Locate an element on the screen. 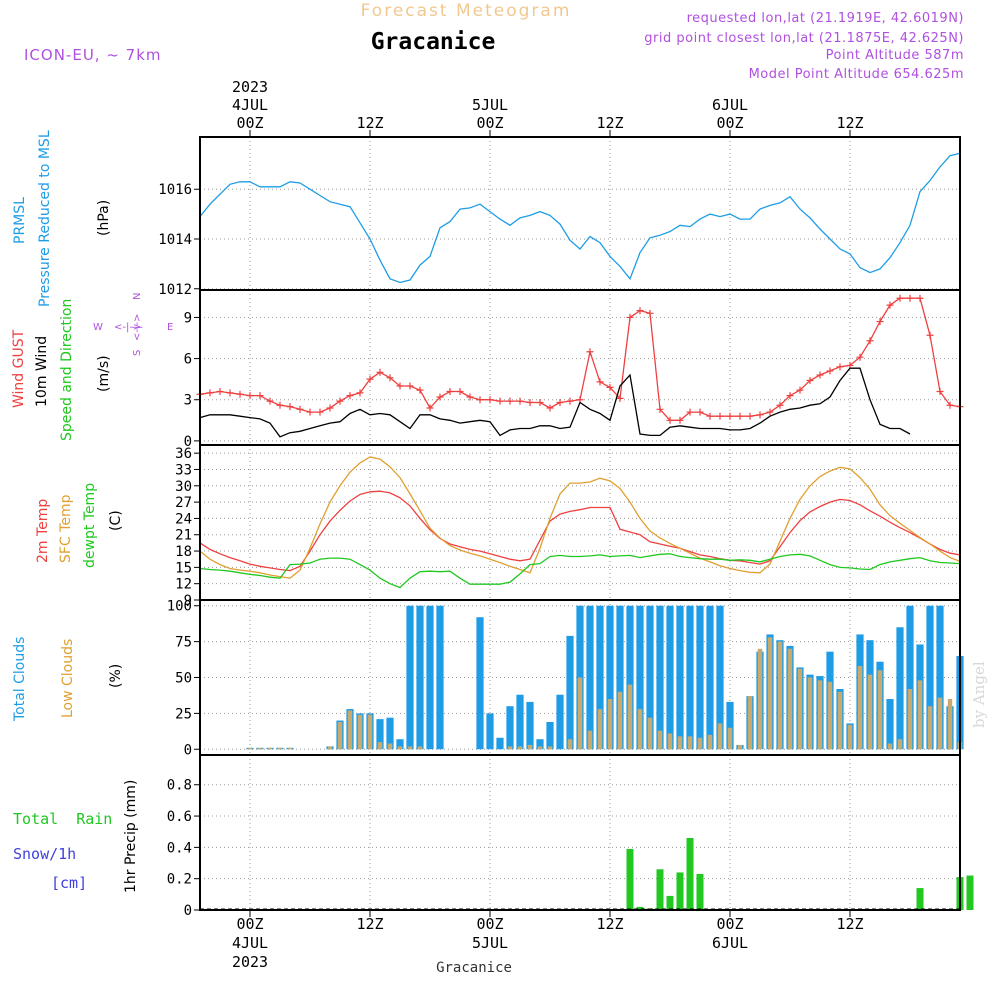  y-tick-label: 25 is located at coordinates (183, 714).